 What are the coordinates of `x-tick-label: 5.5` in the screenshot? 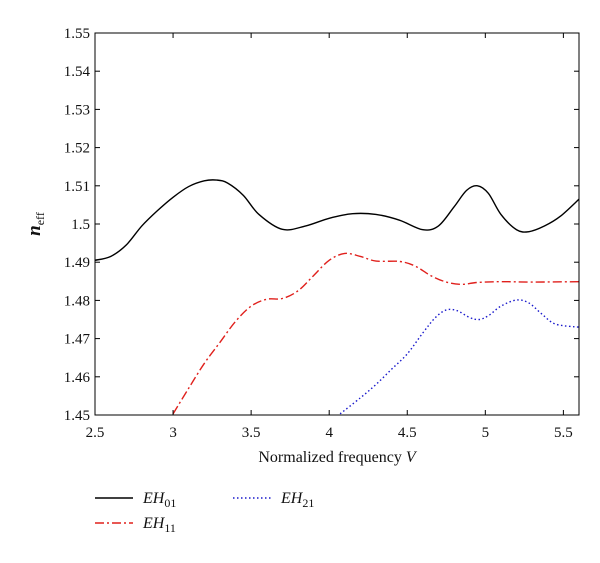 It's located at (563, 433).